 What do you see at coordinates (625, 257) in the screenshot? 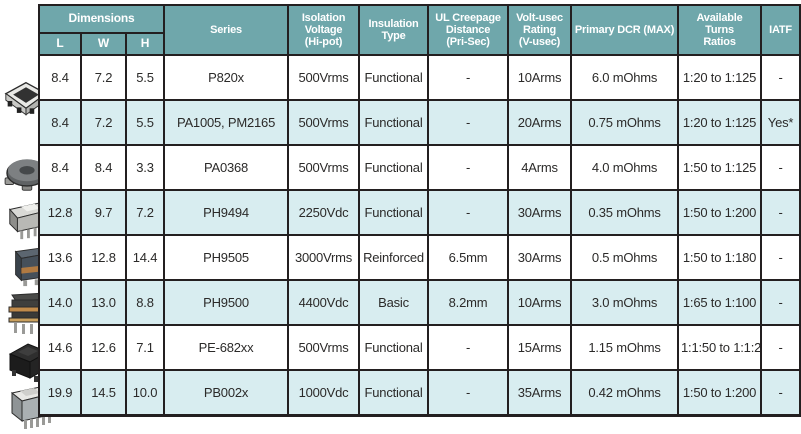
I see `cell-dcr: 0.5 mOhms` at bounding box center [625, 257].